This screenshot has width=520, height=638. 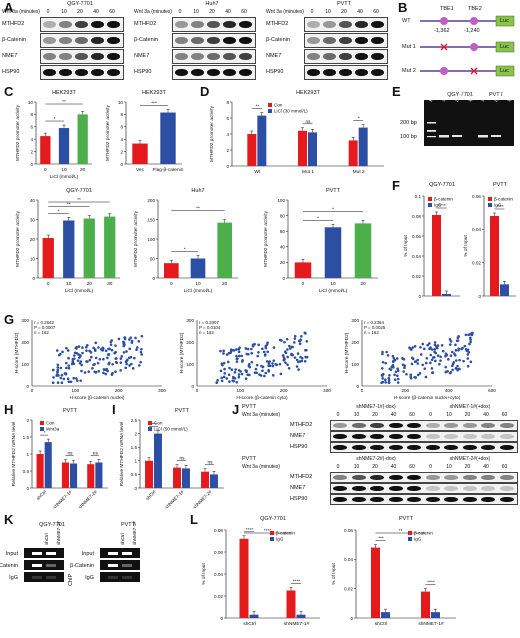 I want to click on category-label: shCtrl, so click(x=381, y=624).